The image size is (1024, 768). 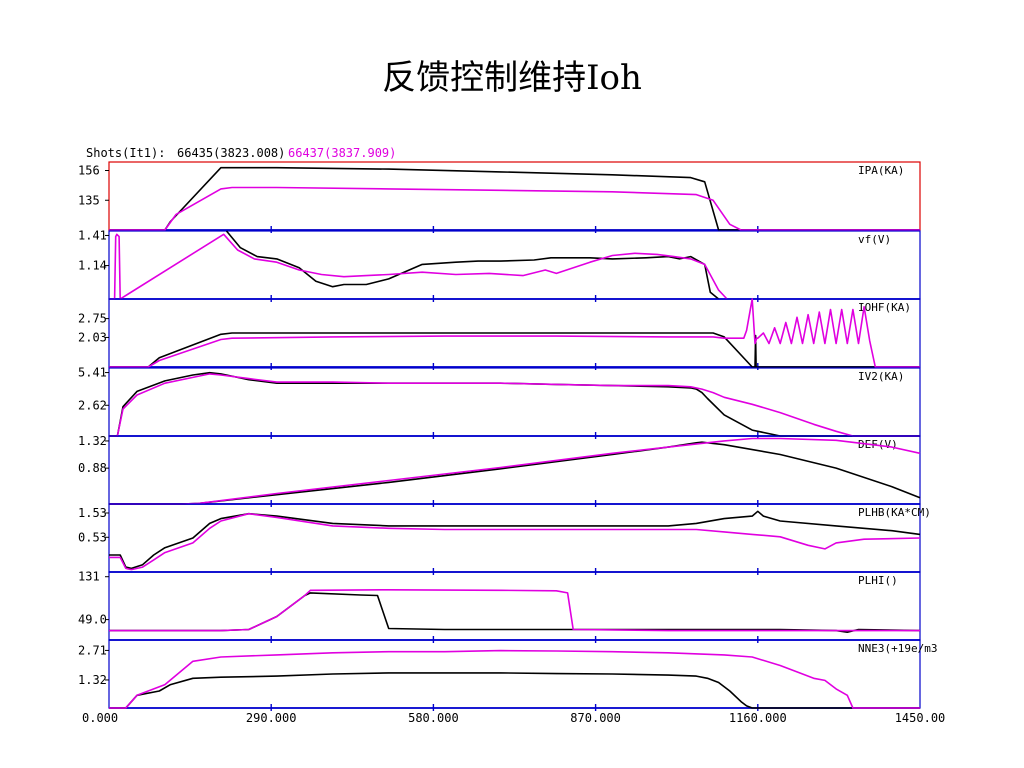 I want to click on x-tick-label: 870.000, so click(x=595, y=718).